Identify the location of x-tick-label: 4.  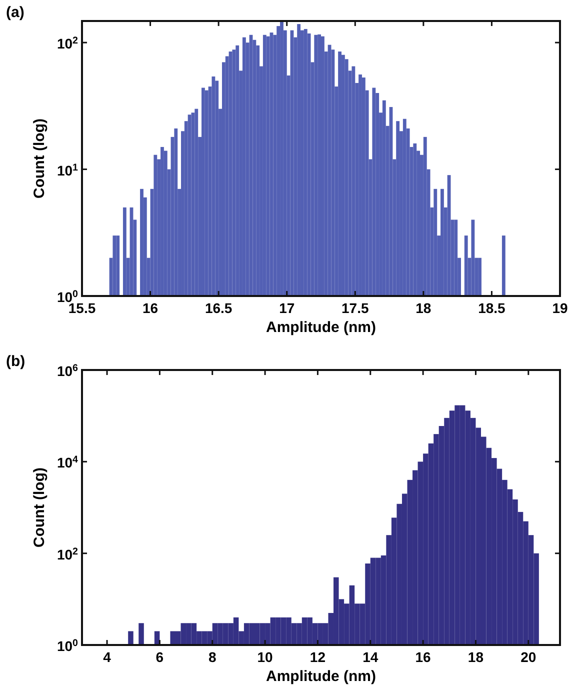
(107, 657).